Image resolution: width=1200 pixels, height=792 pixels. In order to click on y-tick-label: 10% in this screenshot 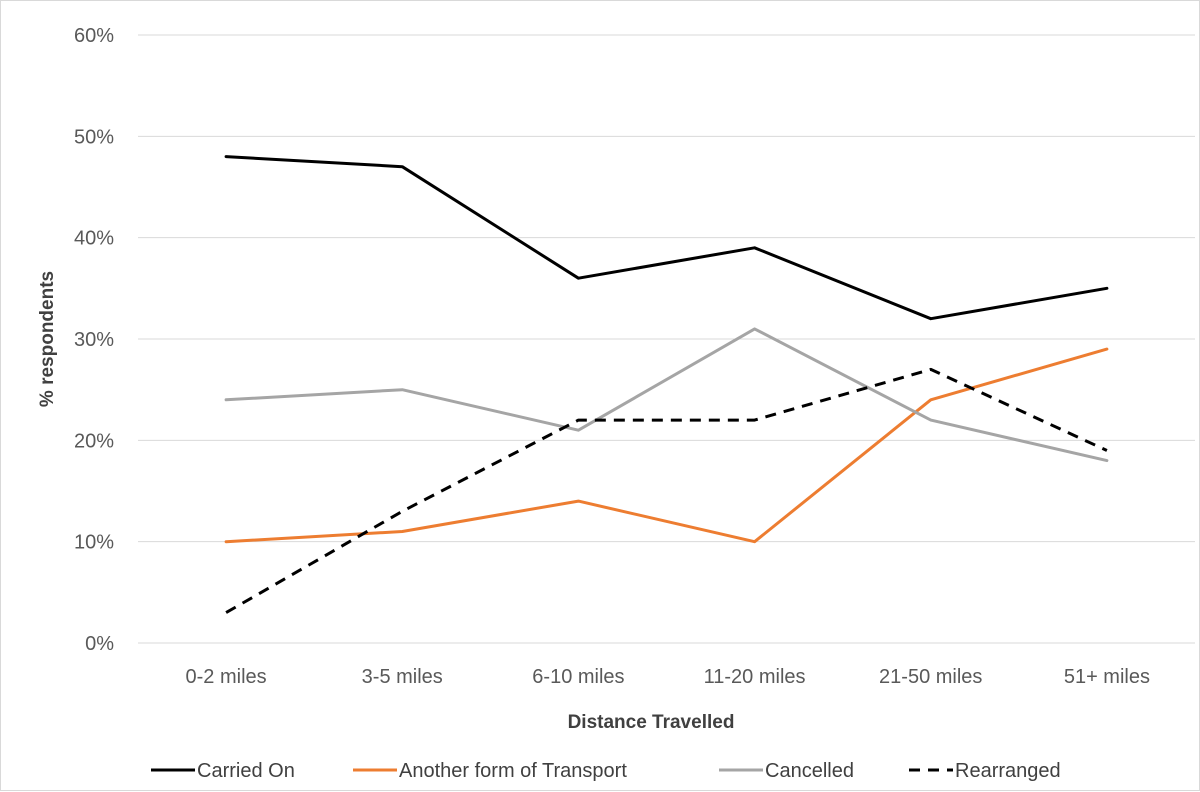, I will do `click(94, 543)`.